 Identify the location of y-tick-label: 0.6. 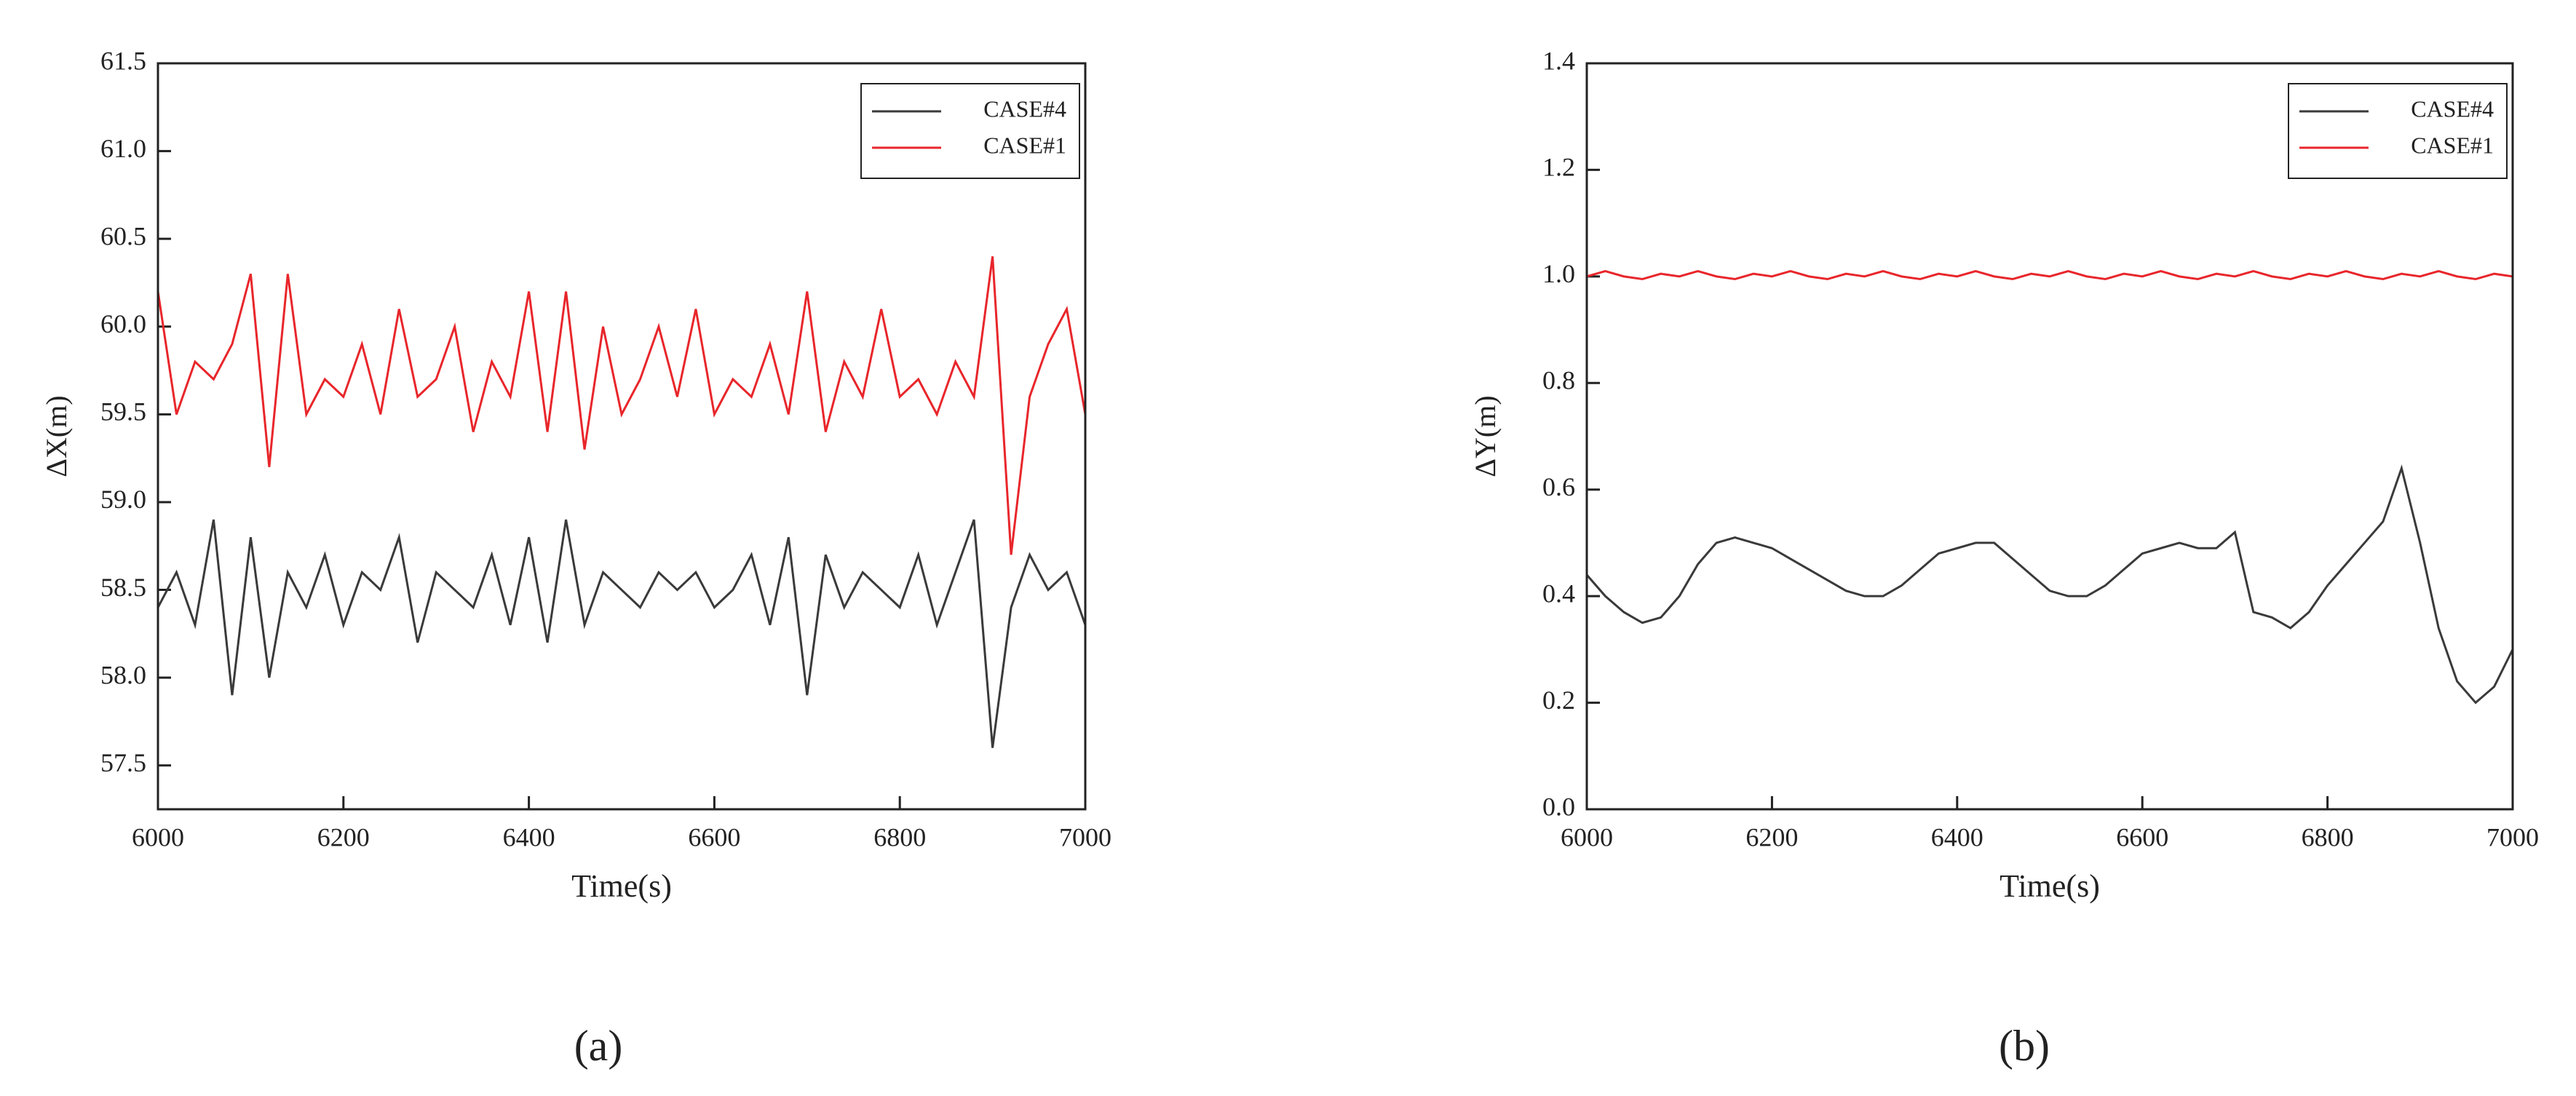
(1558, 486).